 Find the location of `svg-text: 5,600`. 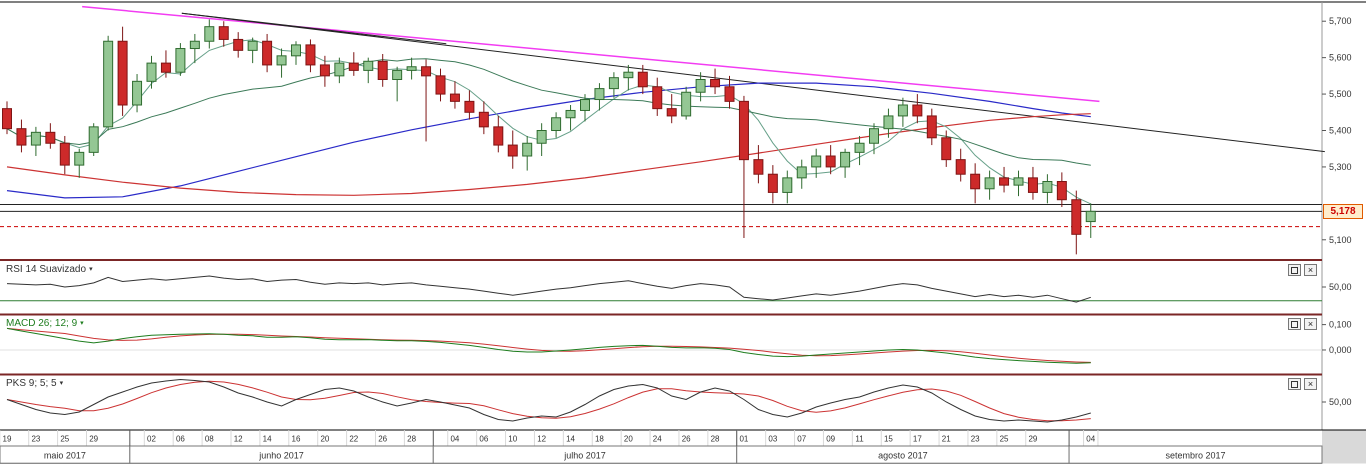

svg-text: 5,600 is located at coordinates (1340, 58).